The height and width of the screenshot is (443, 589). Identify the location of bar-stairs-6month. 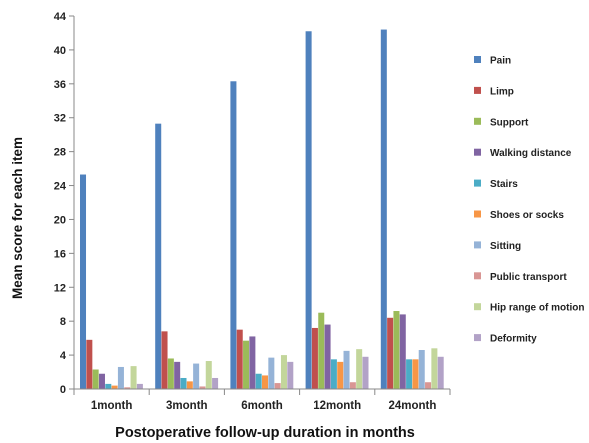
(258, 381).